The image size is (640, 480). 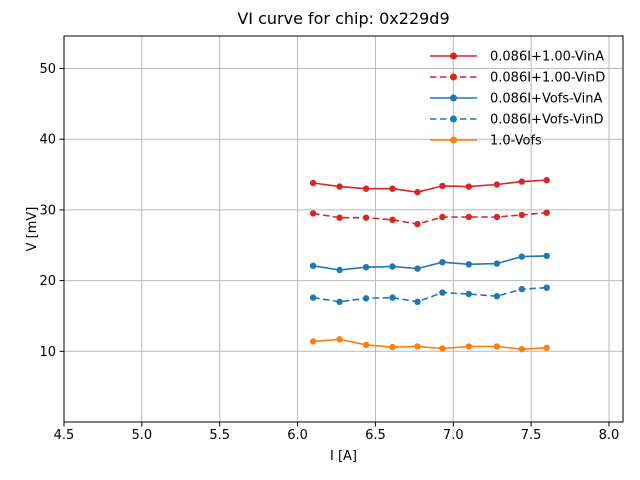 I want to click on y-tick-label: 40, so click(x=47, y=140).